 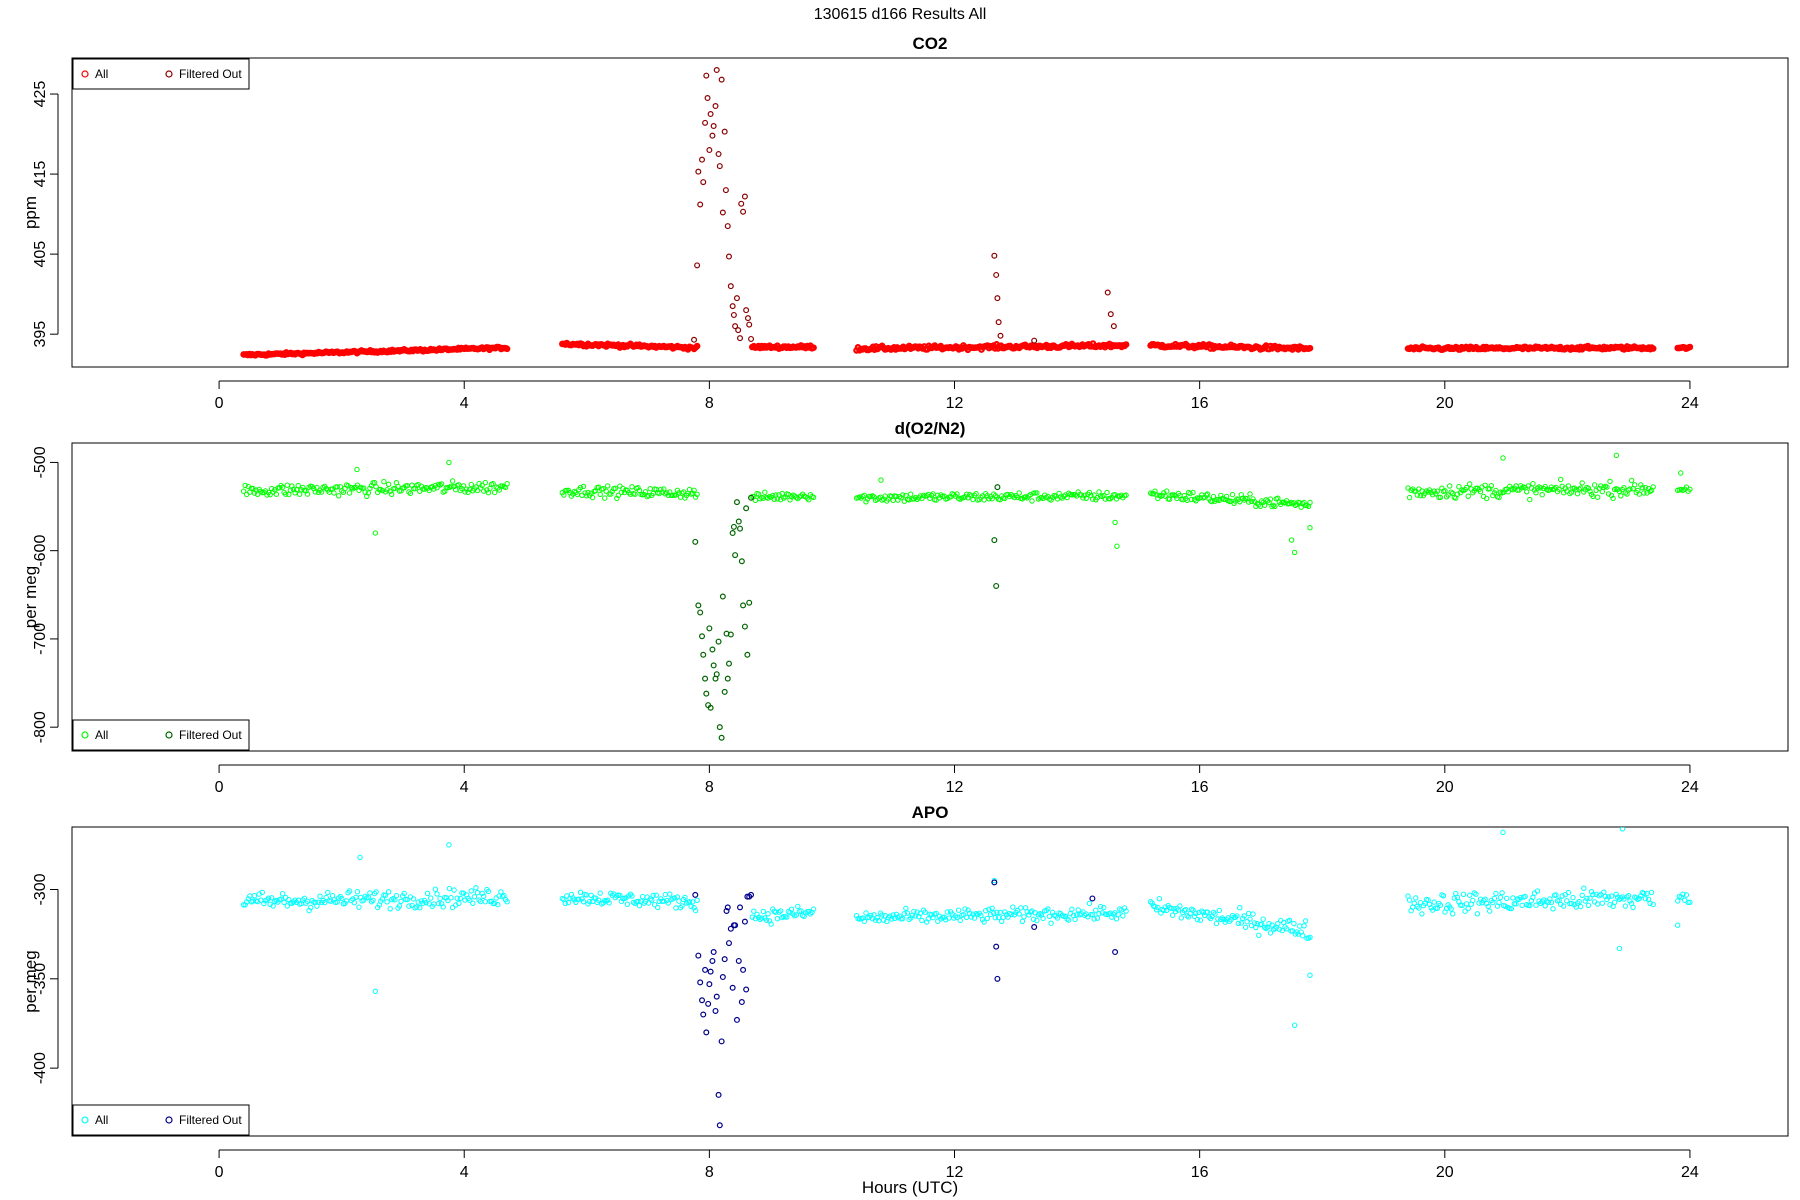 What do you see at coordinates (1200, 403) in the screenshot?
I see `x-tick-label: 16` at bounding box center [1200, 403].